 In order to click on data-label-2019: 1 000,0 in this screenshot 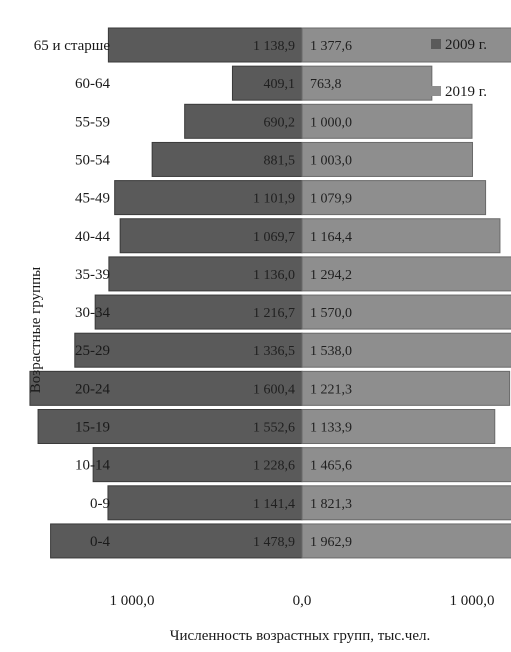, I will do `click(331, 122)`.